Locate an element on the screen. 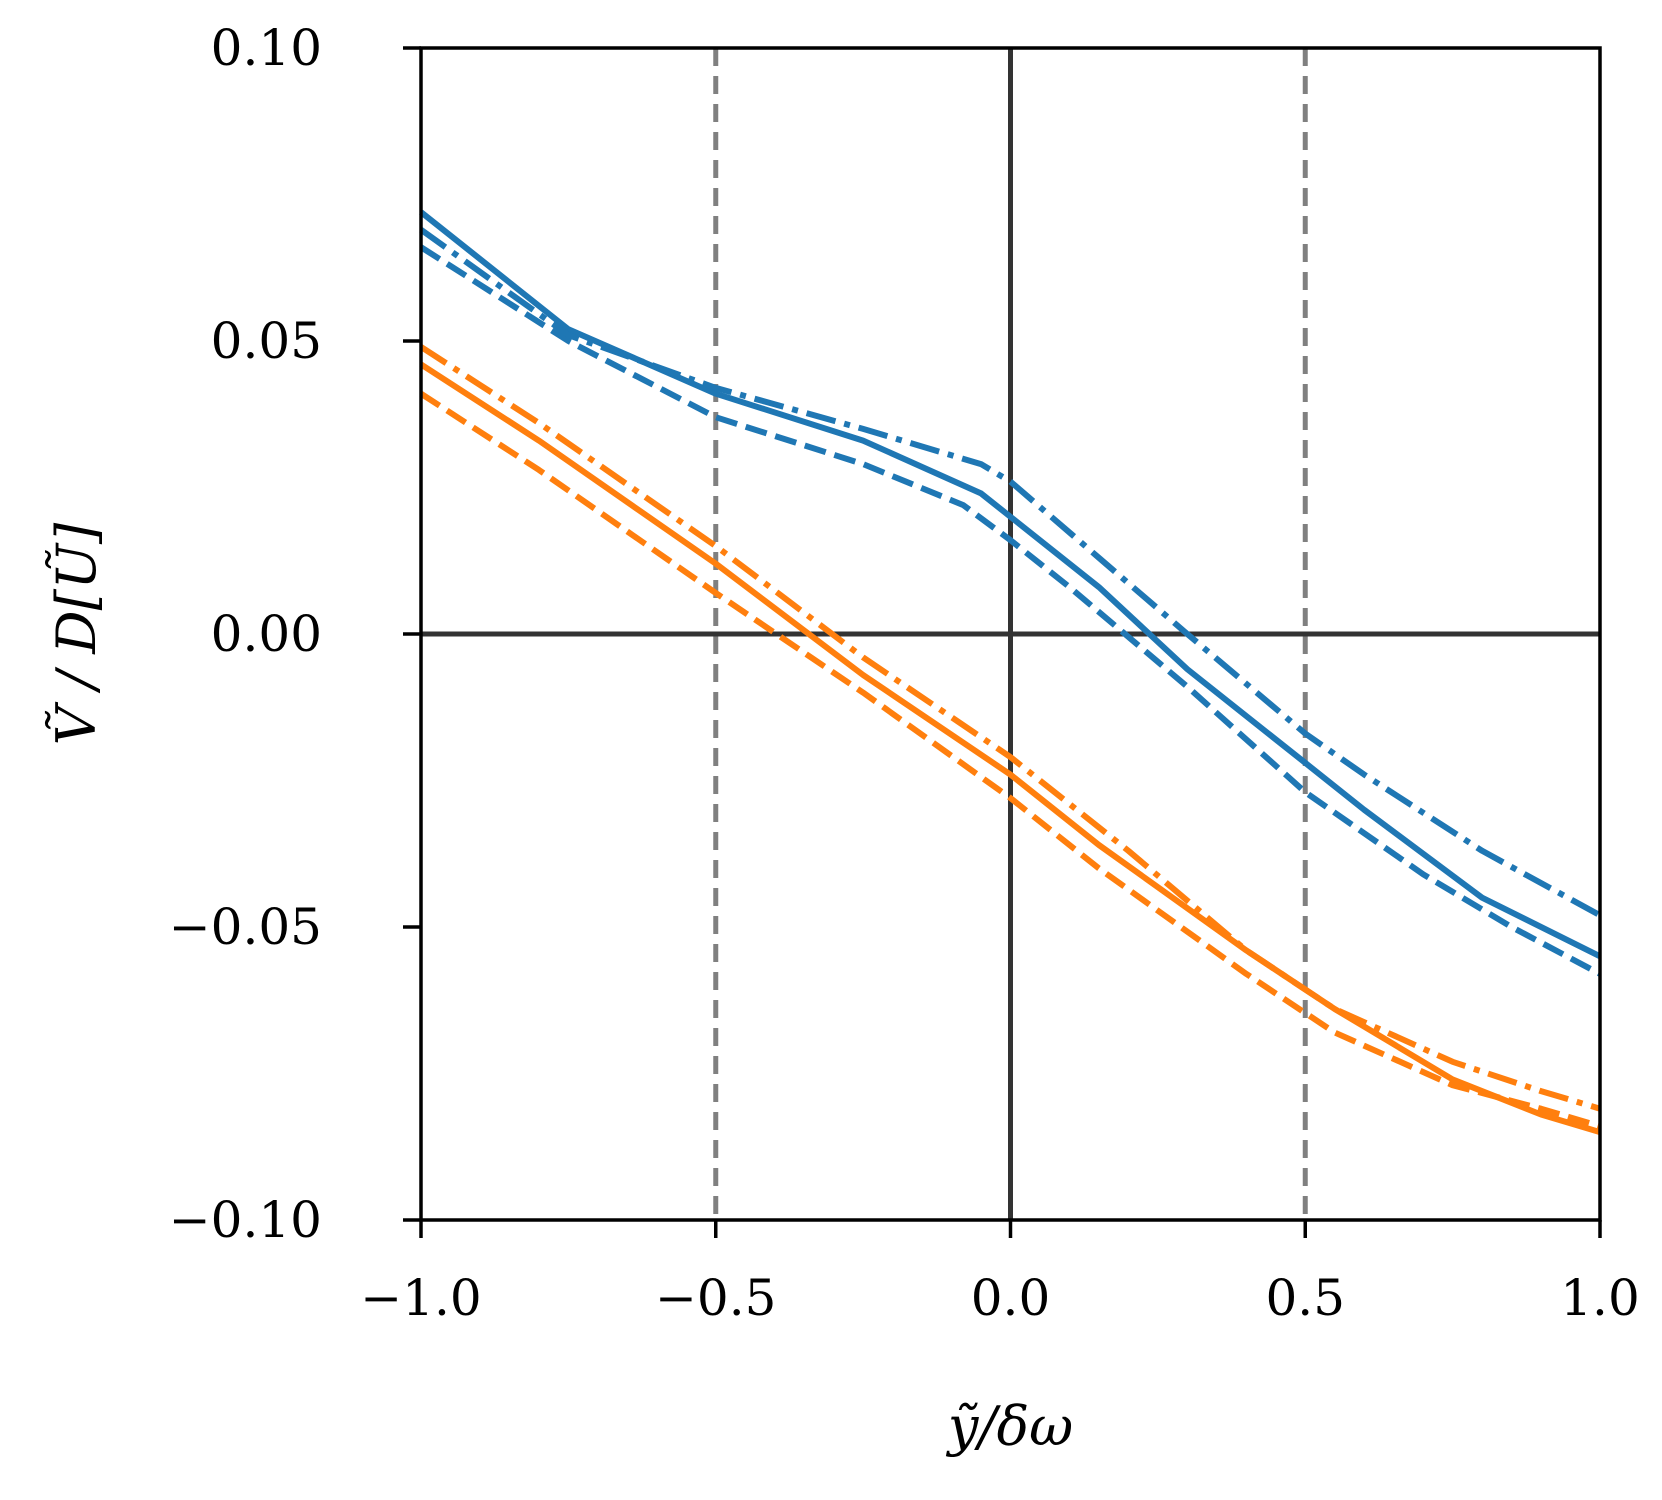 The width and height of the screenshot is (1662, 1500). x-tick-label: 0.5 is located at coordinates (1305, 1298).